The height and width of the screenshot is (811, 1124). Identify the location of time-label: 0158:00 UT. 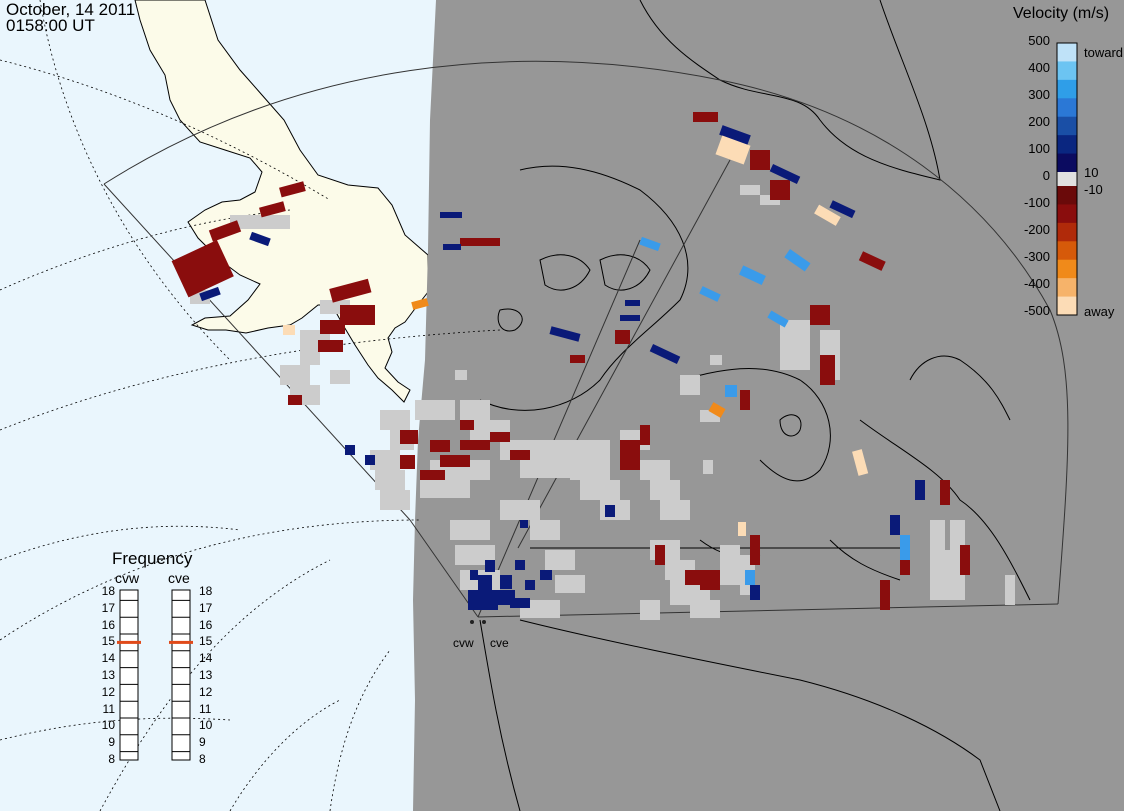
(50, 25).